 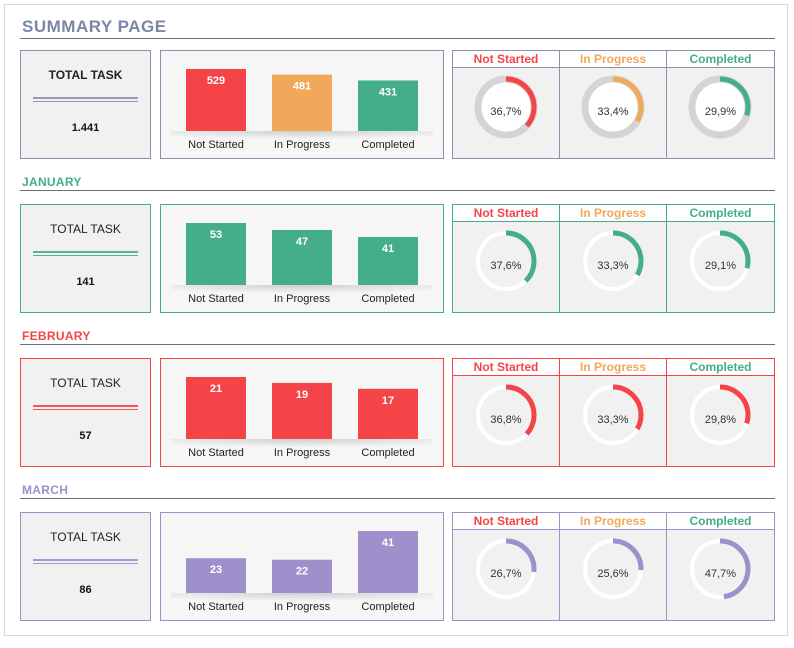 I want to click on bar-value-label: 19, so click(x=302, y=395).